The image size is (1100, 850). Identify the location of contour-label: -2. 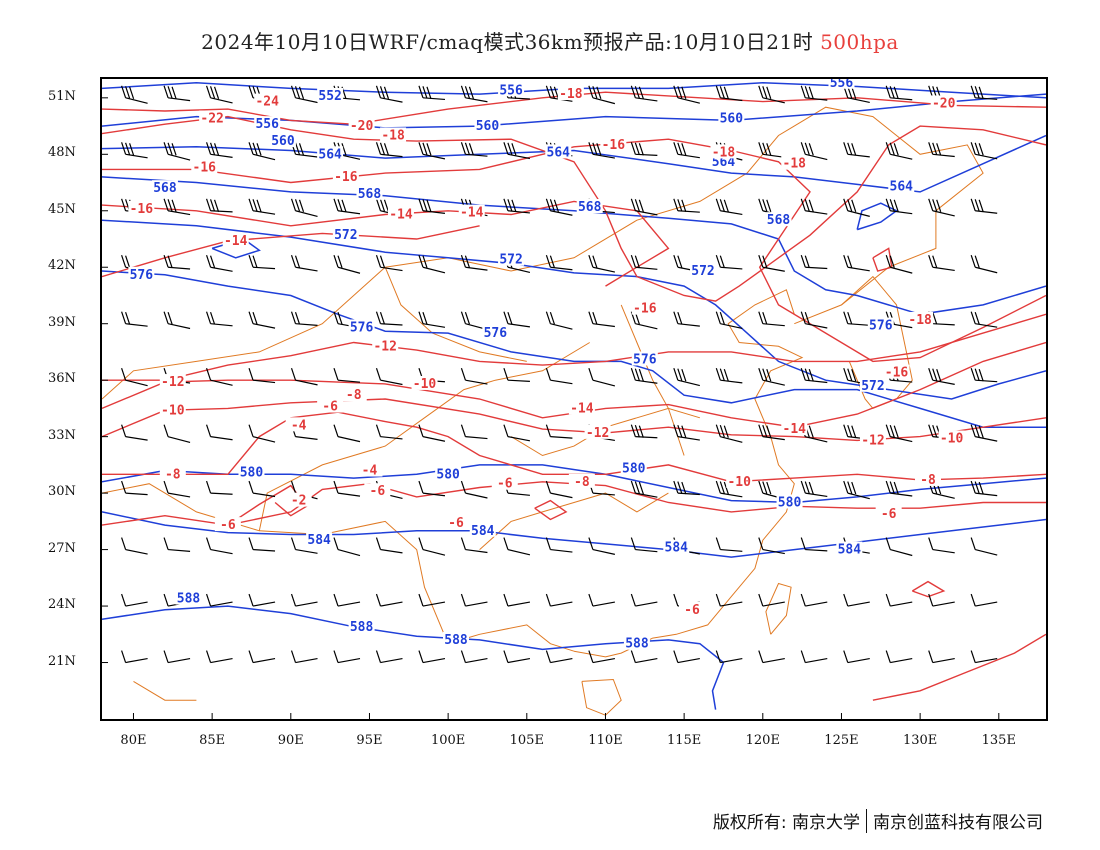
(299, 501).